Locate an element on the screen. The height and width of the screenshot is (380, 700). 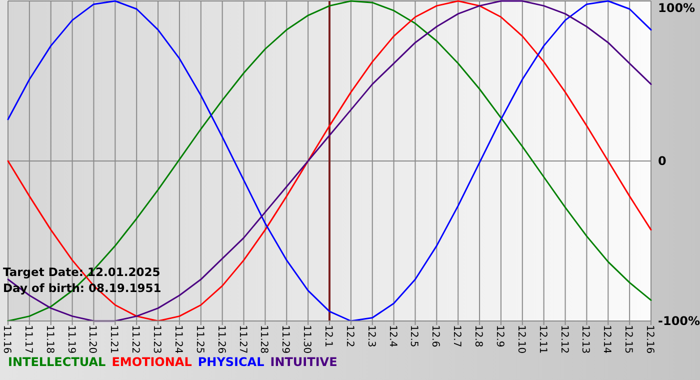
x-tick-label: 11.25 is located at coordinates (199, 339).